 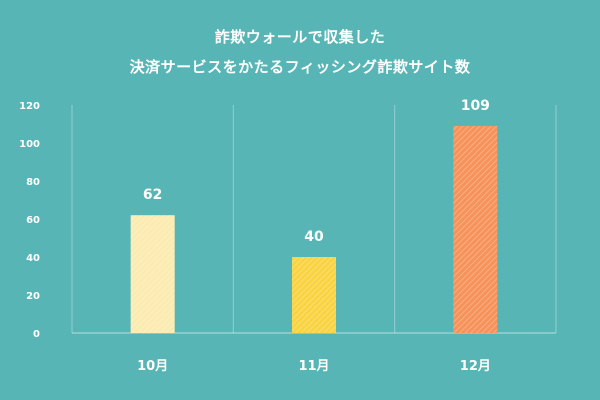 What do you see at coordinates (36, 334) in the screenshot?
I see `y-tick-label: 0` at bounding box center [36, 334].